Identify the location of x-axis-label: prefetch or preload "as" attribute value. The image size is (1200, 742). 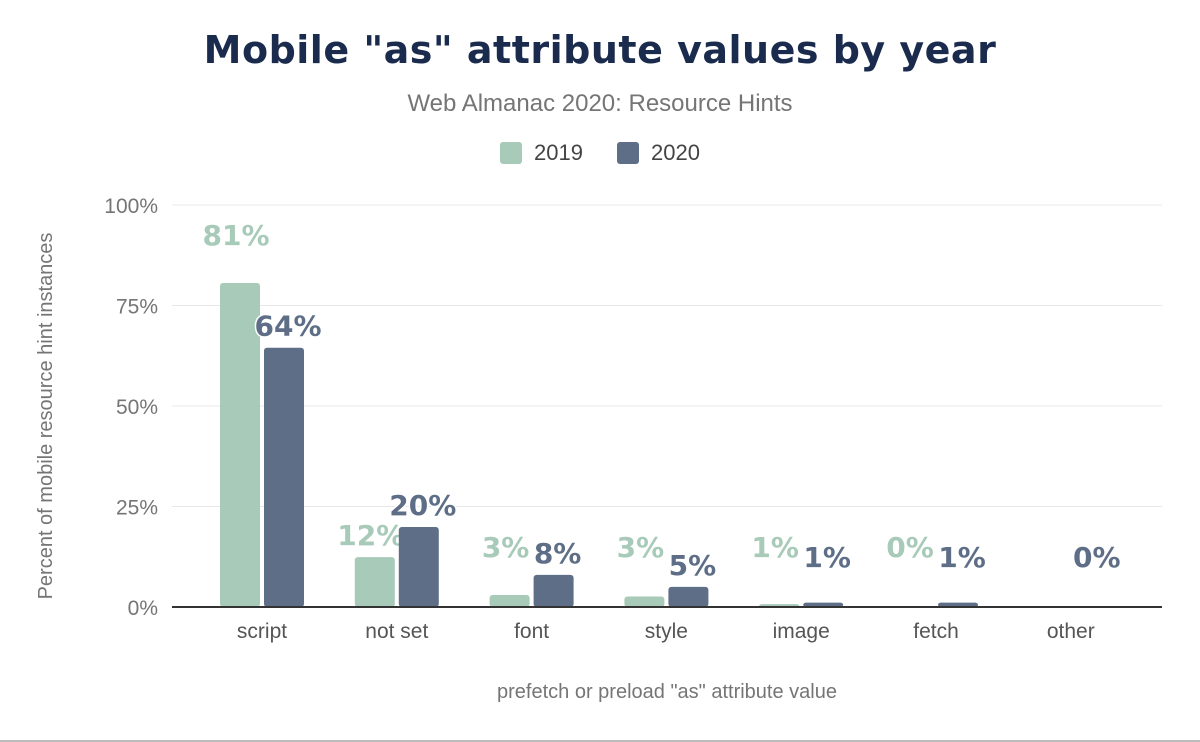
(667, 692).